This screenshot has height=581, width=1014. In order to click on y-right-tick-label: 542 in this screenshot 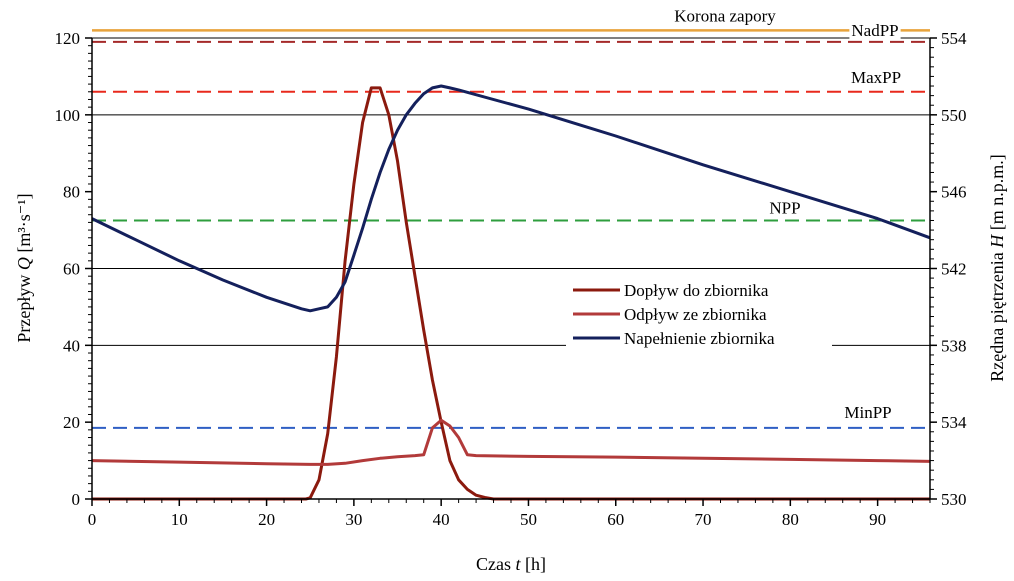, I will do `click(954, 269)`.